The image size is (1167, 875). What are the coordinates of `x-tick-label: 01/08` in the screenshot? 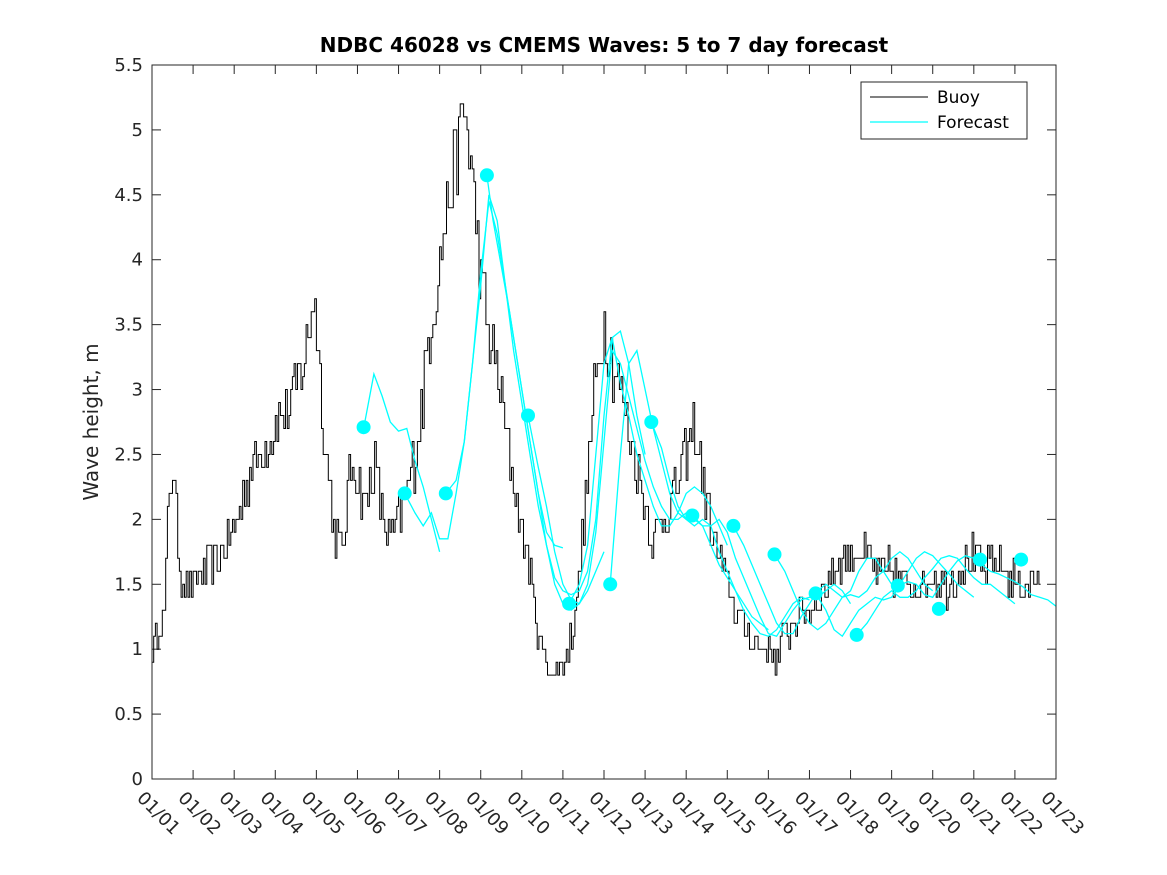 It's located at (446, 814).